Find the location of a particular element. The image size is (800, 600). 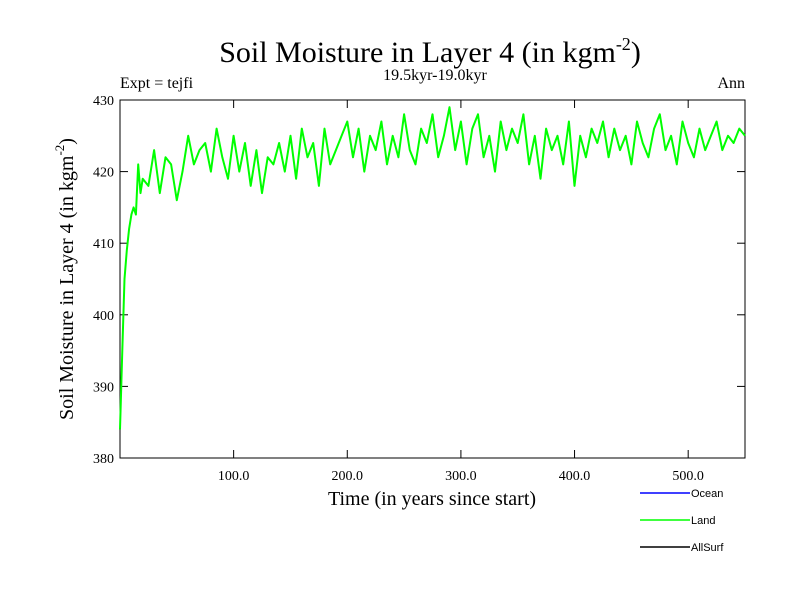

y-tick-label: 400 is located at coordinates (103, 316).